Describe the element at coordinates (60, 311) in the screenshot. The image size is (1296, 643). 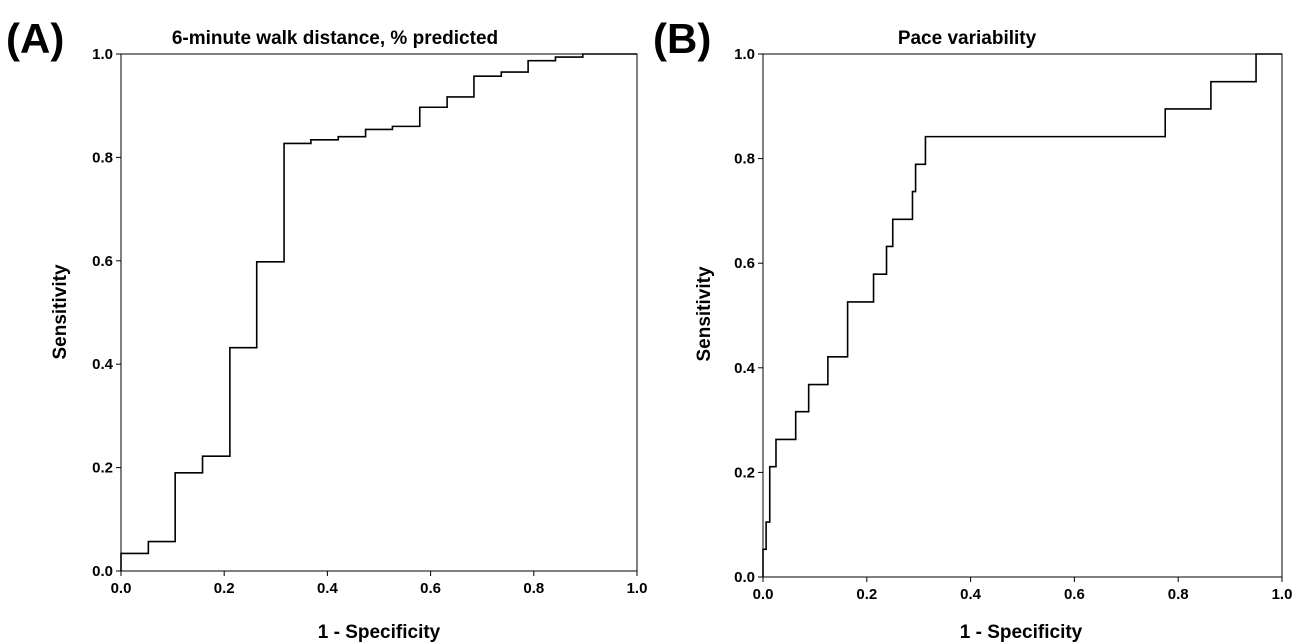
I see `panel-a-y-axis-label: Sensitivity` at that location.